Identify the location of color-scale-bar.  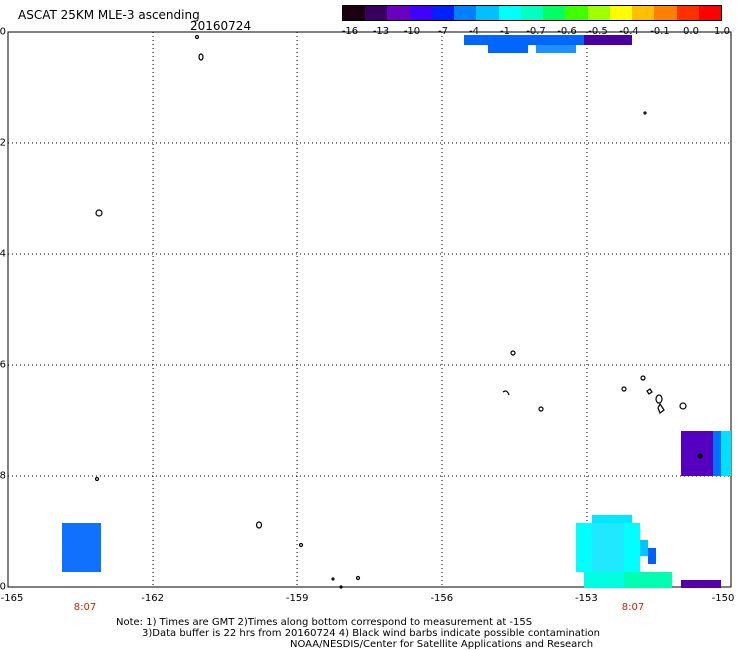
(532, 13).